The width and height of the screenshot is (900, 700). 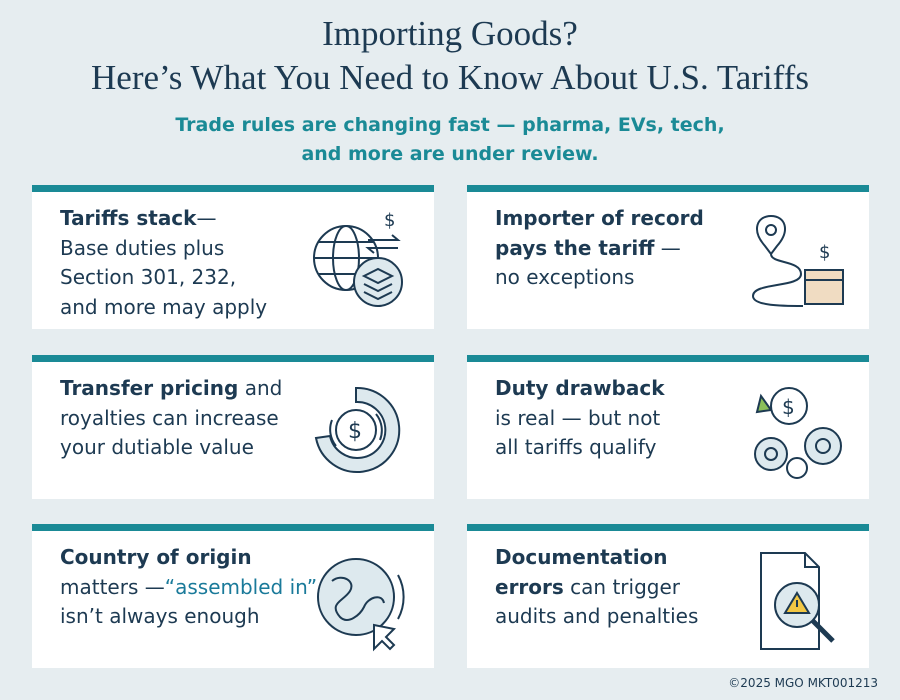 I want to click on text-span: Duty drawback, so click(x=580, y=388).